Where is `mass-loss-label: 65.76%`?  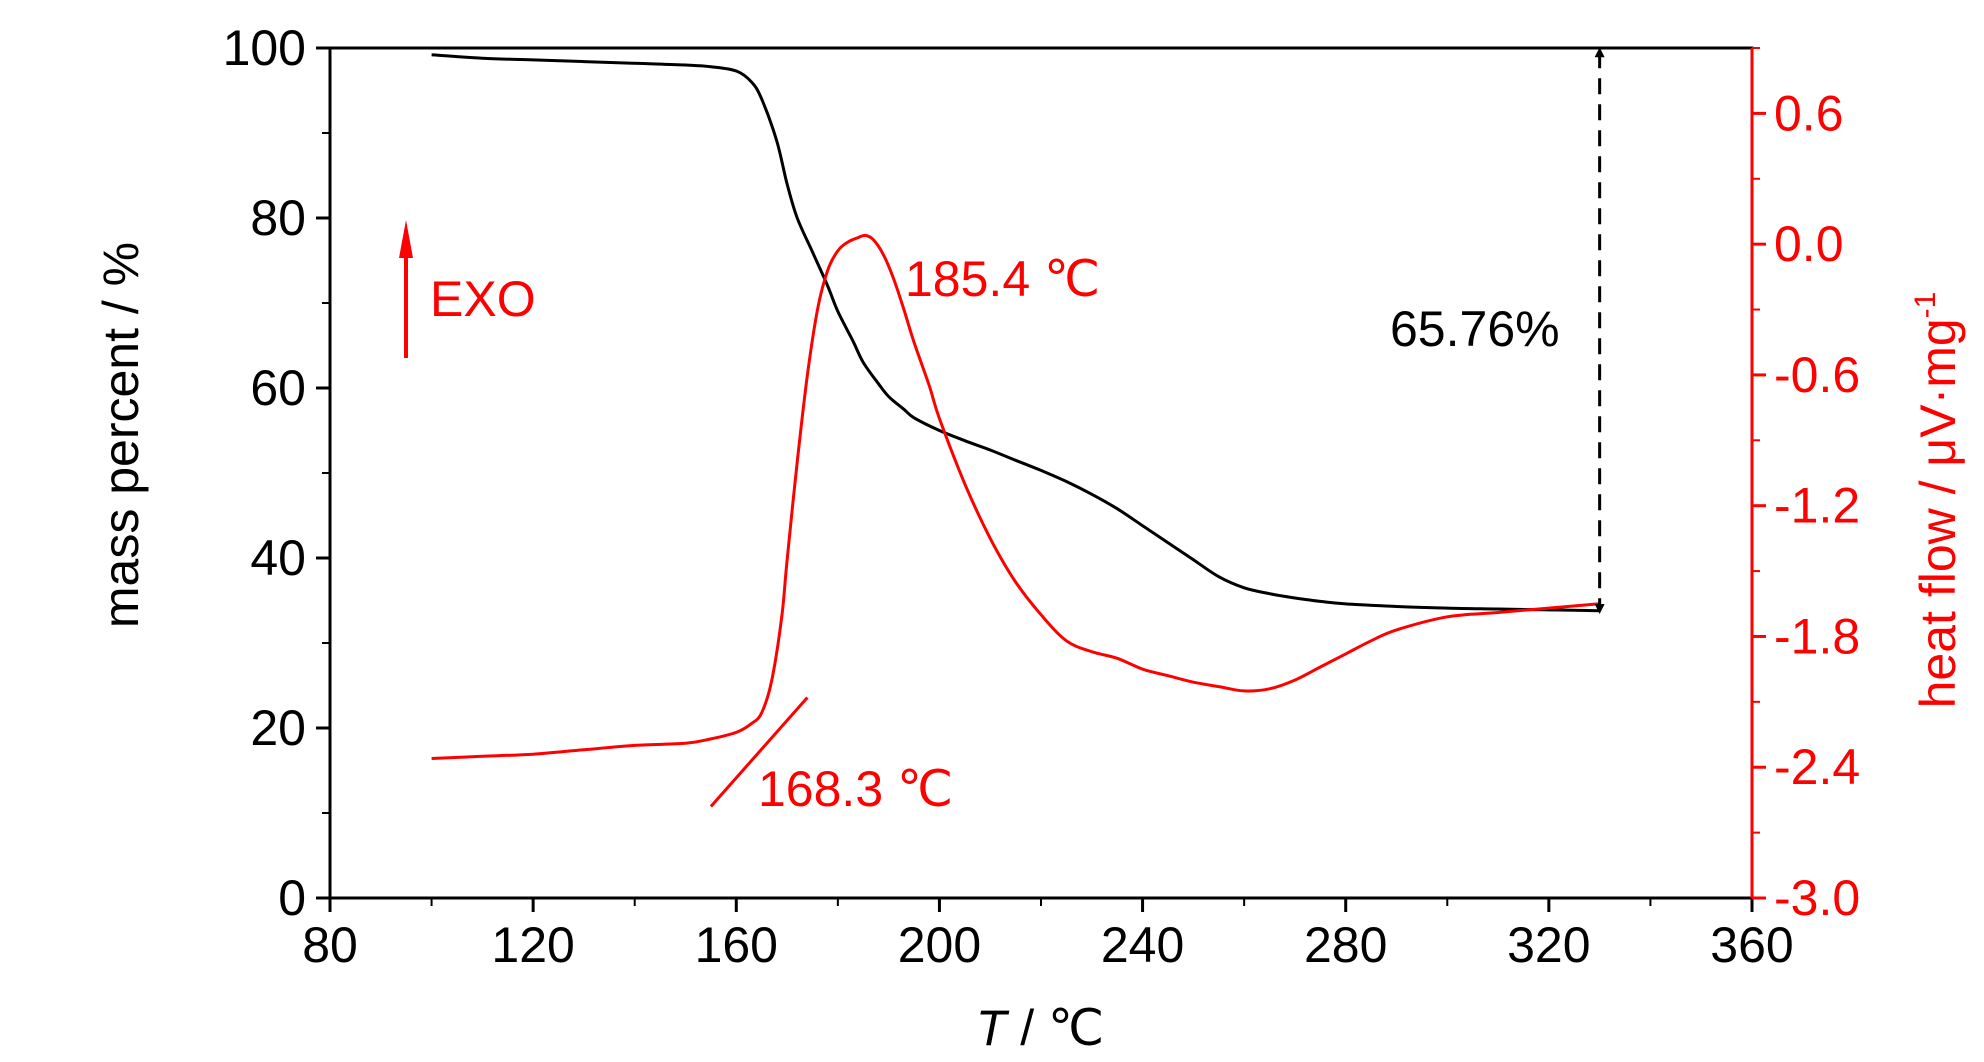
mass-loss-label: 65.76% is located at coordinates (1475, 329).